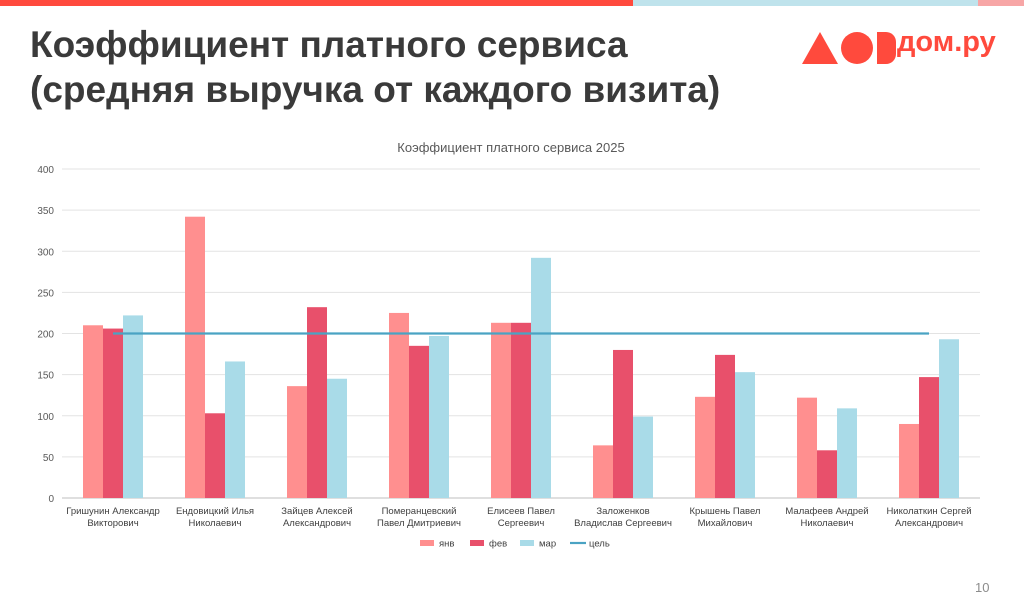 The height and width of the screenshot is (616, 1024). Describe the element at coordinates (982, 587) in the screenshot. I see `page-number: 10` at that location.